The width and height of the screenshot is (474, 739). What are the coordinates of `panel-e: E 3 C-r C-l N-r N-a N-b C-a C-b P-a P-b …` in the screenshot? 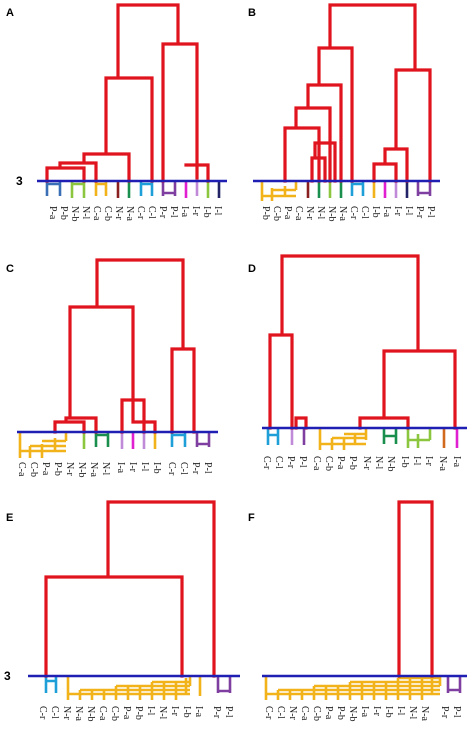 It's located at (122, 611).